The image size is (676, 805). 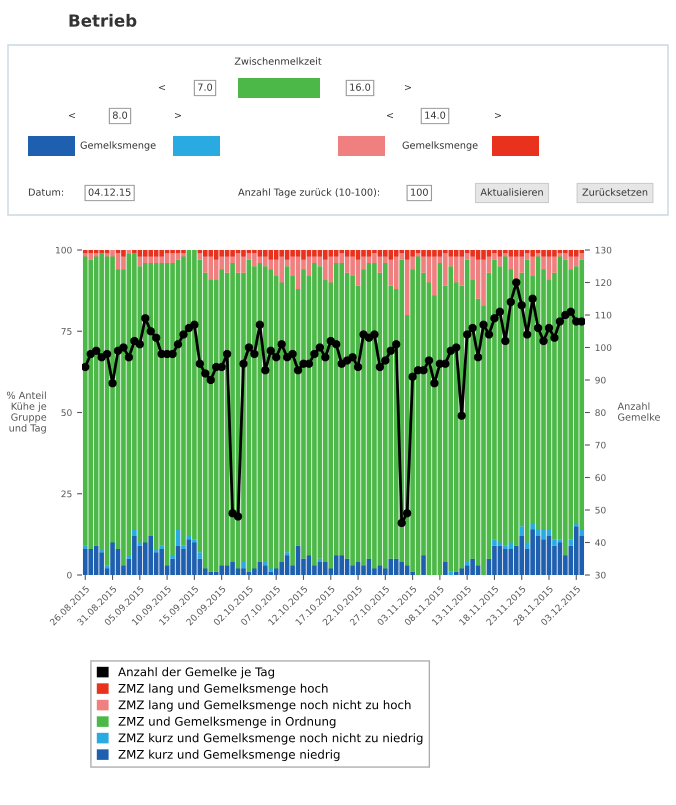 I want to click on y-tick-label: 50, so click(x=66, y=412).